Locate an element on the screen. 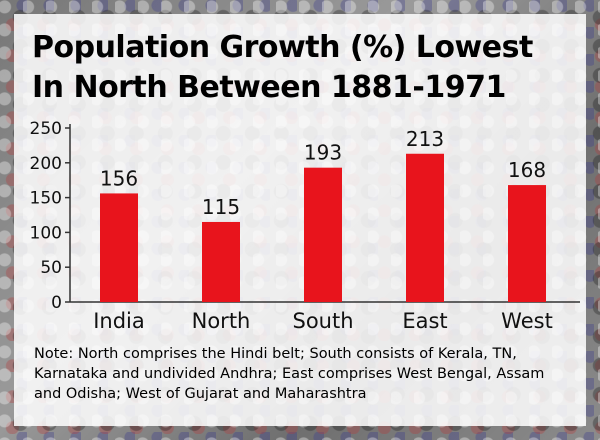  y-tick-label: 0 is located at coordinates (56, 303).